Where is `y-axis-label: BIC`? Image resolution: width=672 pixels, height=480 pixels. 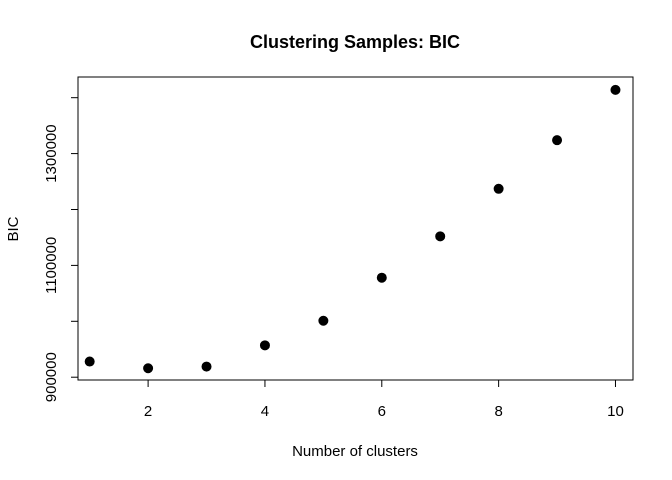 y-axis-label: BIC is located at coordinates (13, 228).